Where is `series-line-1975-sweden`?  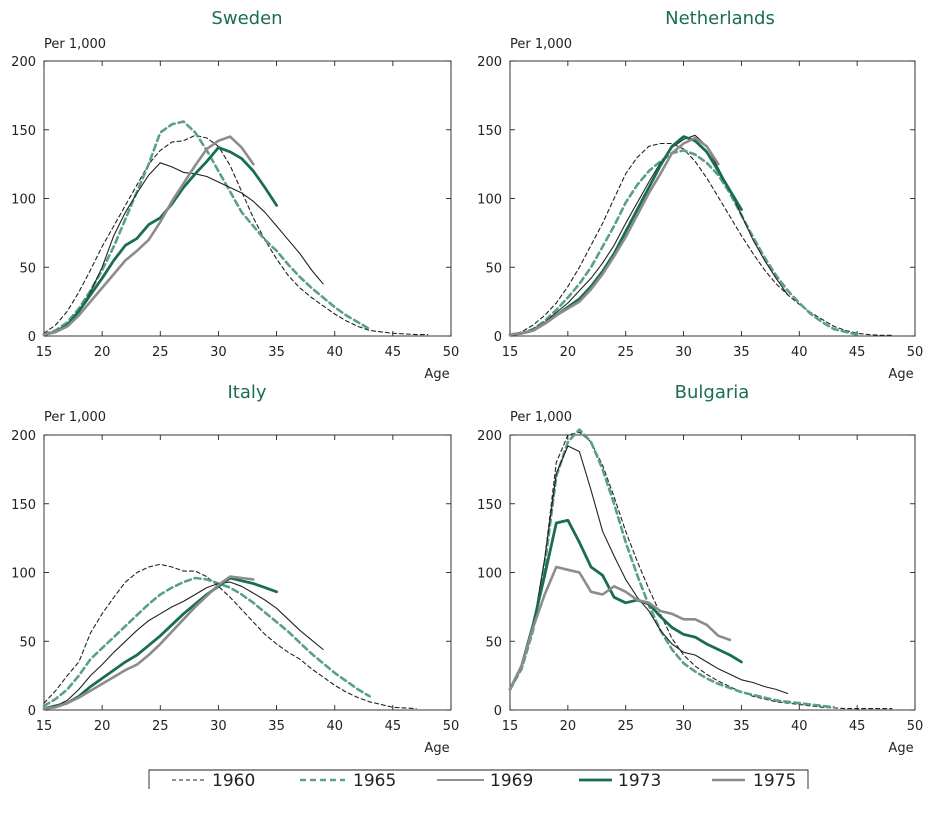
series-line-1975-sweden is located at coordinates (148, 235).